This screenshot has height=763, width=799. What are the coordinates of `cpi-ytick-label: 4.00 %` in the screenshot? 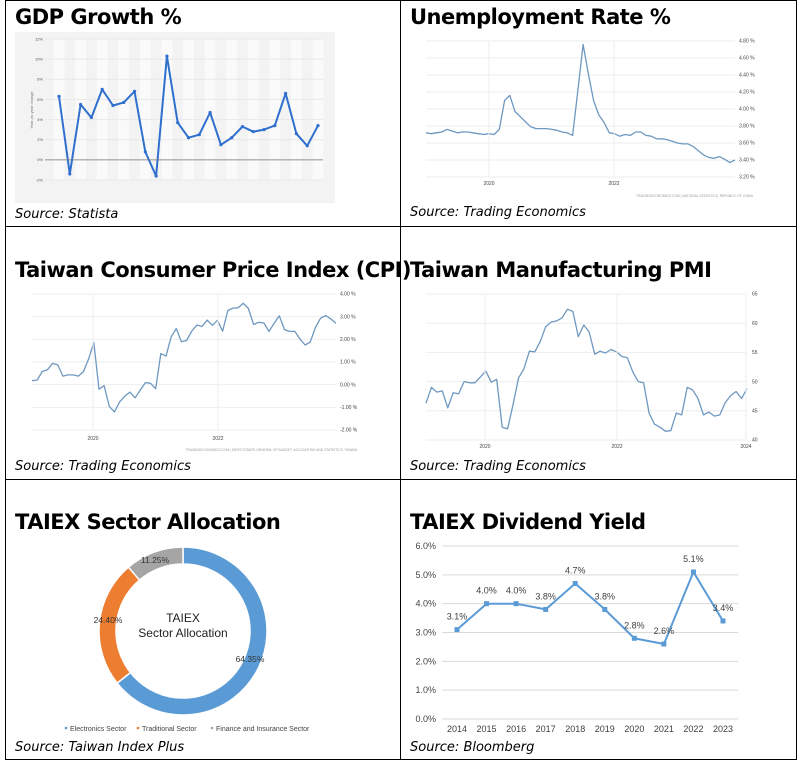 It's located at (348, 295).